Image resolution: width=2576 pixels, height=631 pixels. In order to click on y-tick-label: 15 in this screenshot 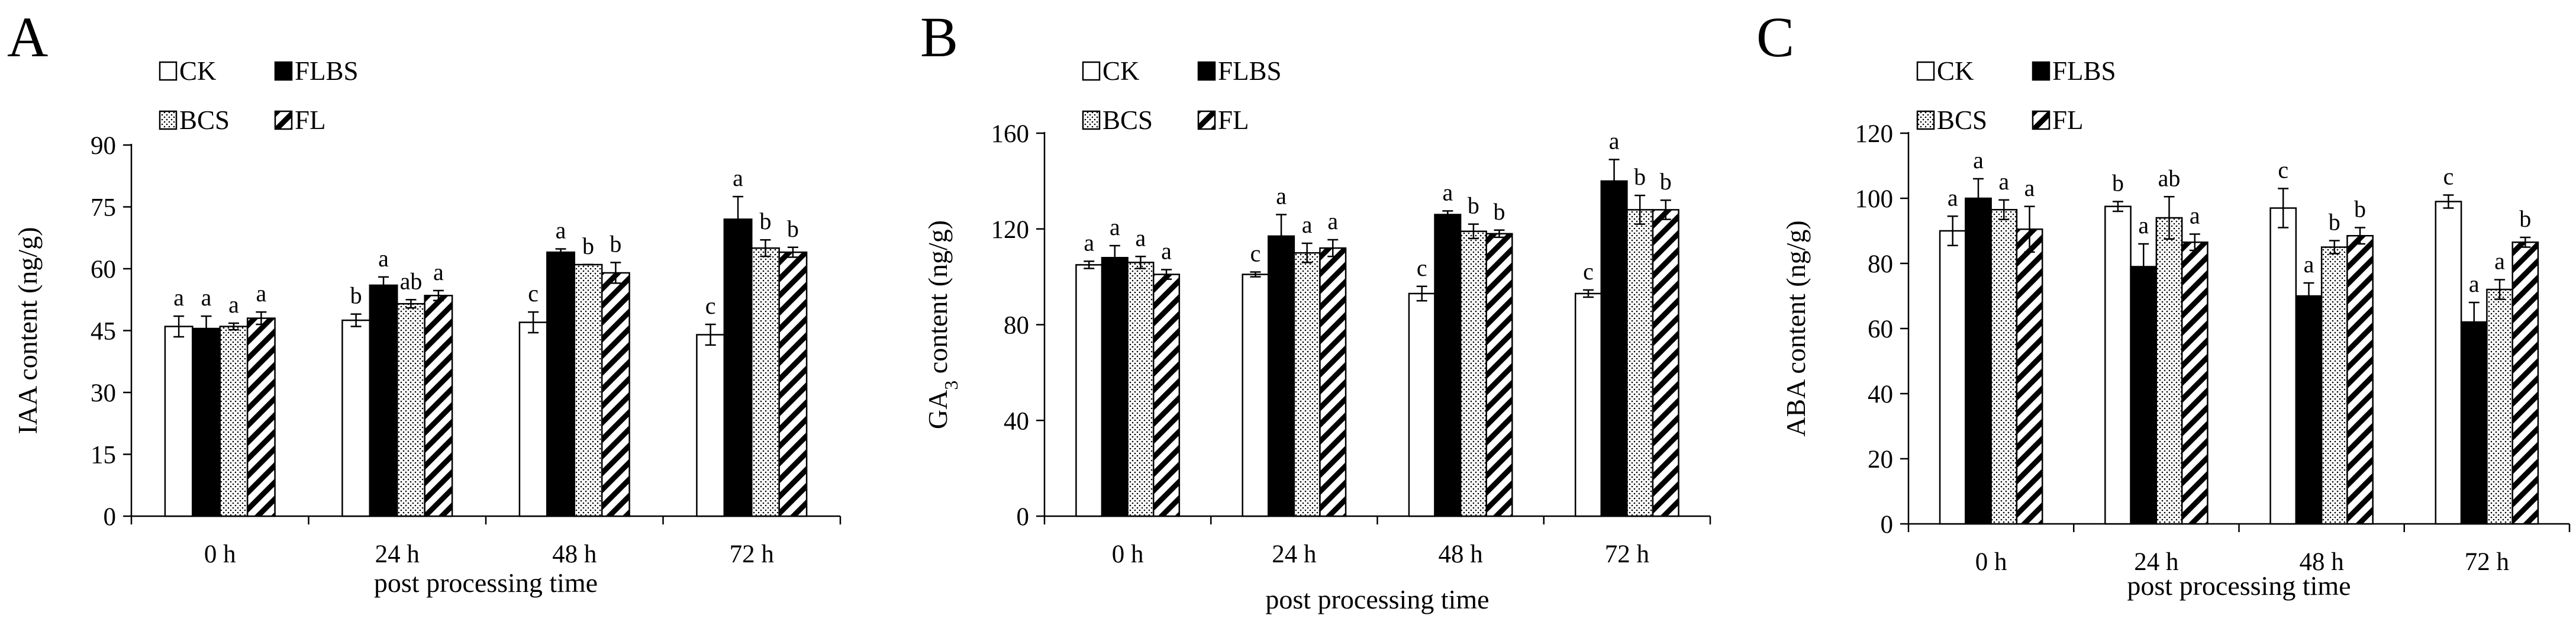, I will do `click(103, 455)`.